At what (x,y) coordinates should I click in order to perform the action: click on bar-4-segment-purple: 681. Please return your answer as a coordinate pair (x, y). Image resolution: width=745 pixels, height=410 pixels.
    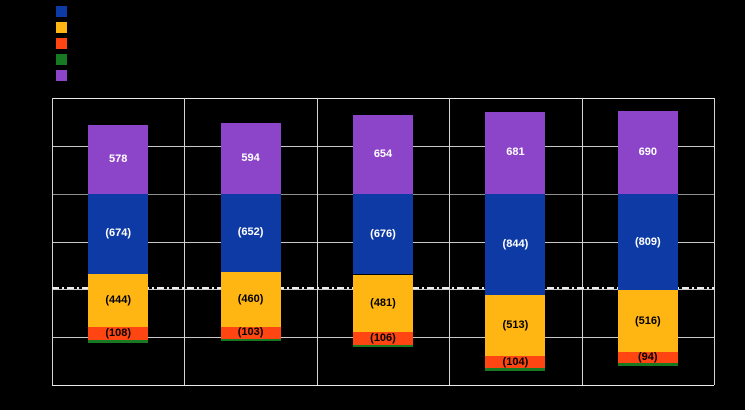
    Looking at the image, I should click on (515, 153).